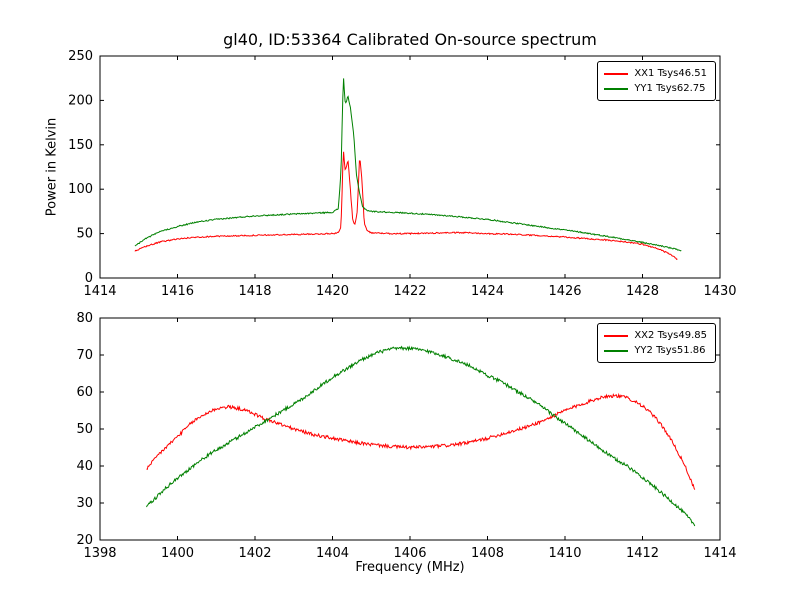 Image resolution: width=800 pixels, height=600 pixels. What do you see at coordinates (642, 291) in the screenshot?
I see `x-tick-label: 1428` at bounding box center [642, 291].